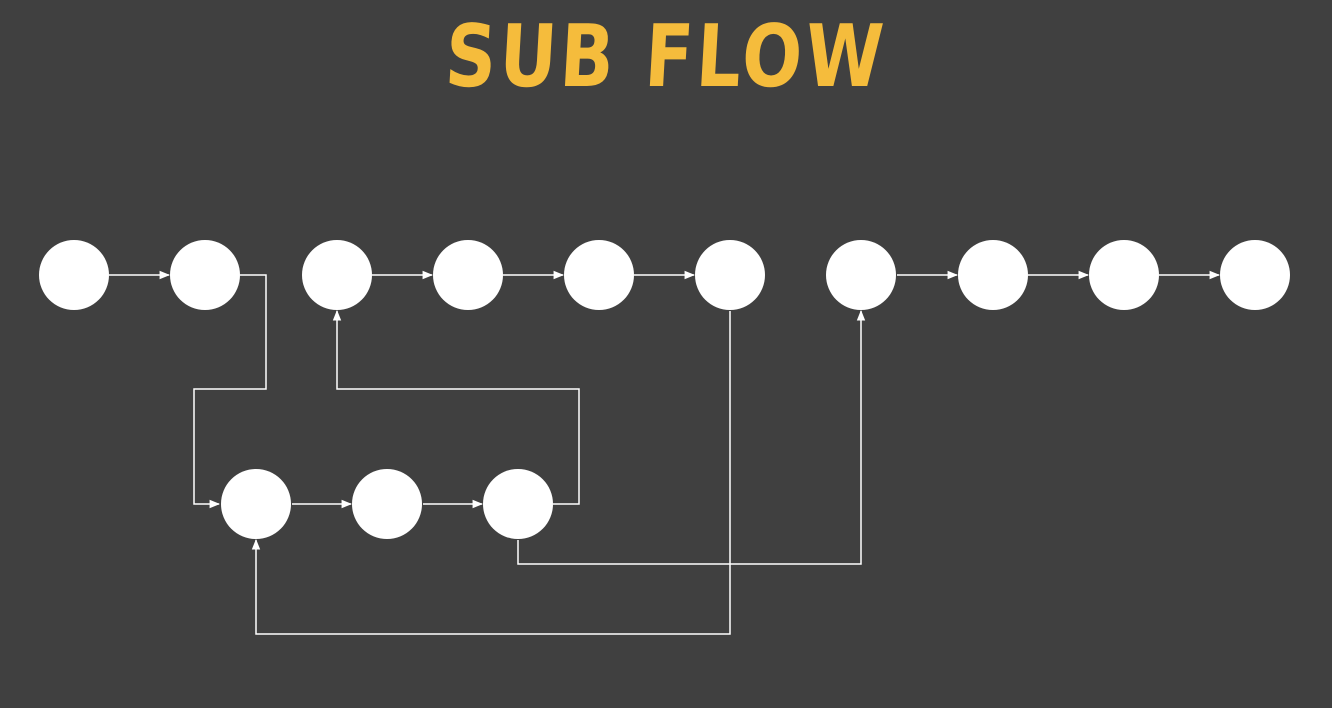  Describe the element at coordinates (230, 391) in the screenshot. I see `edge-m2-s1` at that location.